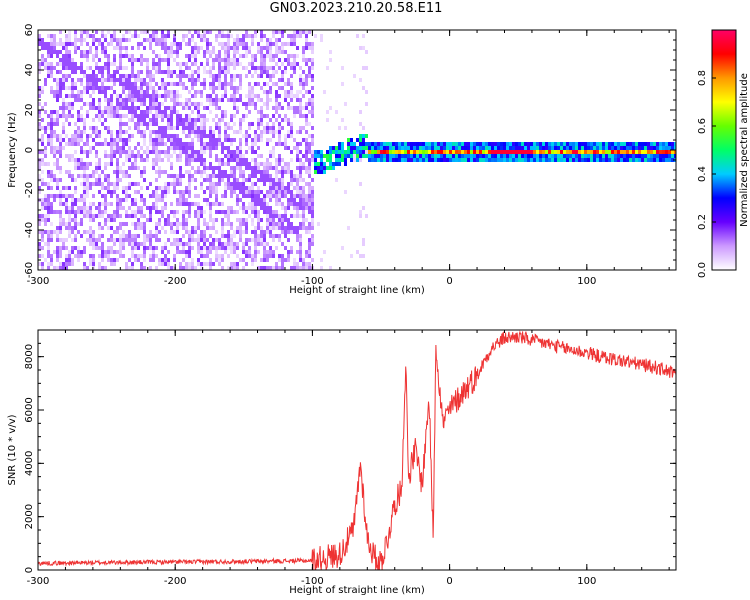 The image size is (750, 600). What do you see at coordinates (356, 8) in the screenshot?
I see `page-title: GN03.2023.210.20.58.E11` at bounding box center [356, 8].